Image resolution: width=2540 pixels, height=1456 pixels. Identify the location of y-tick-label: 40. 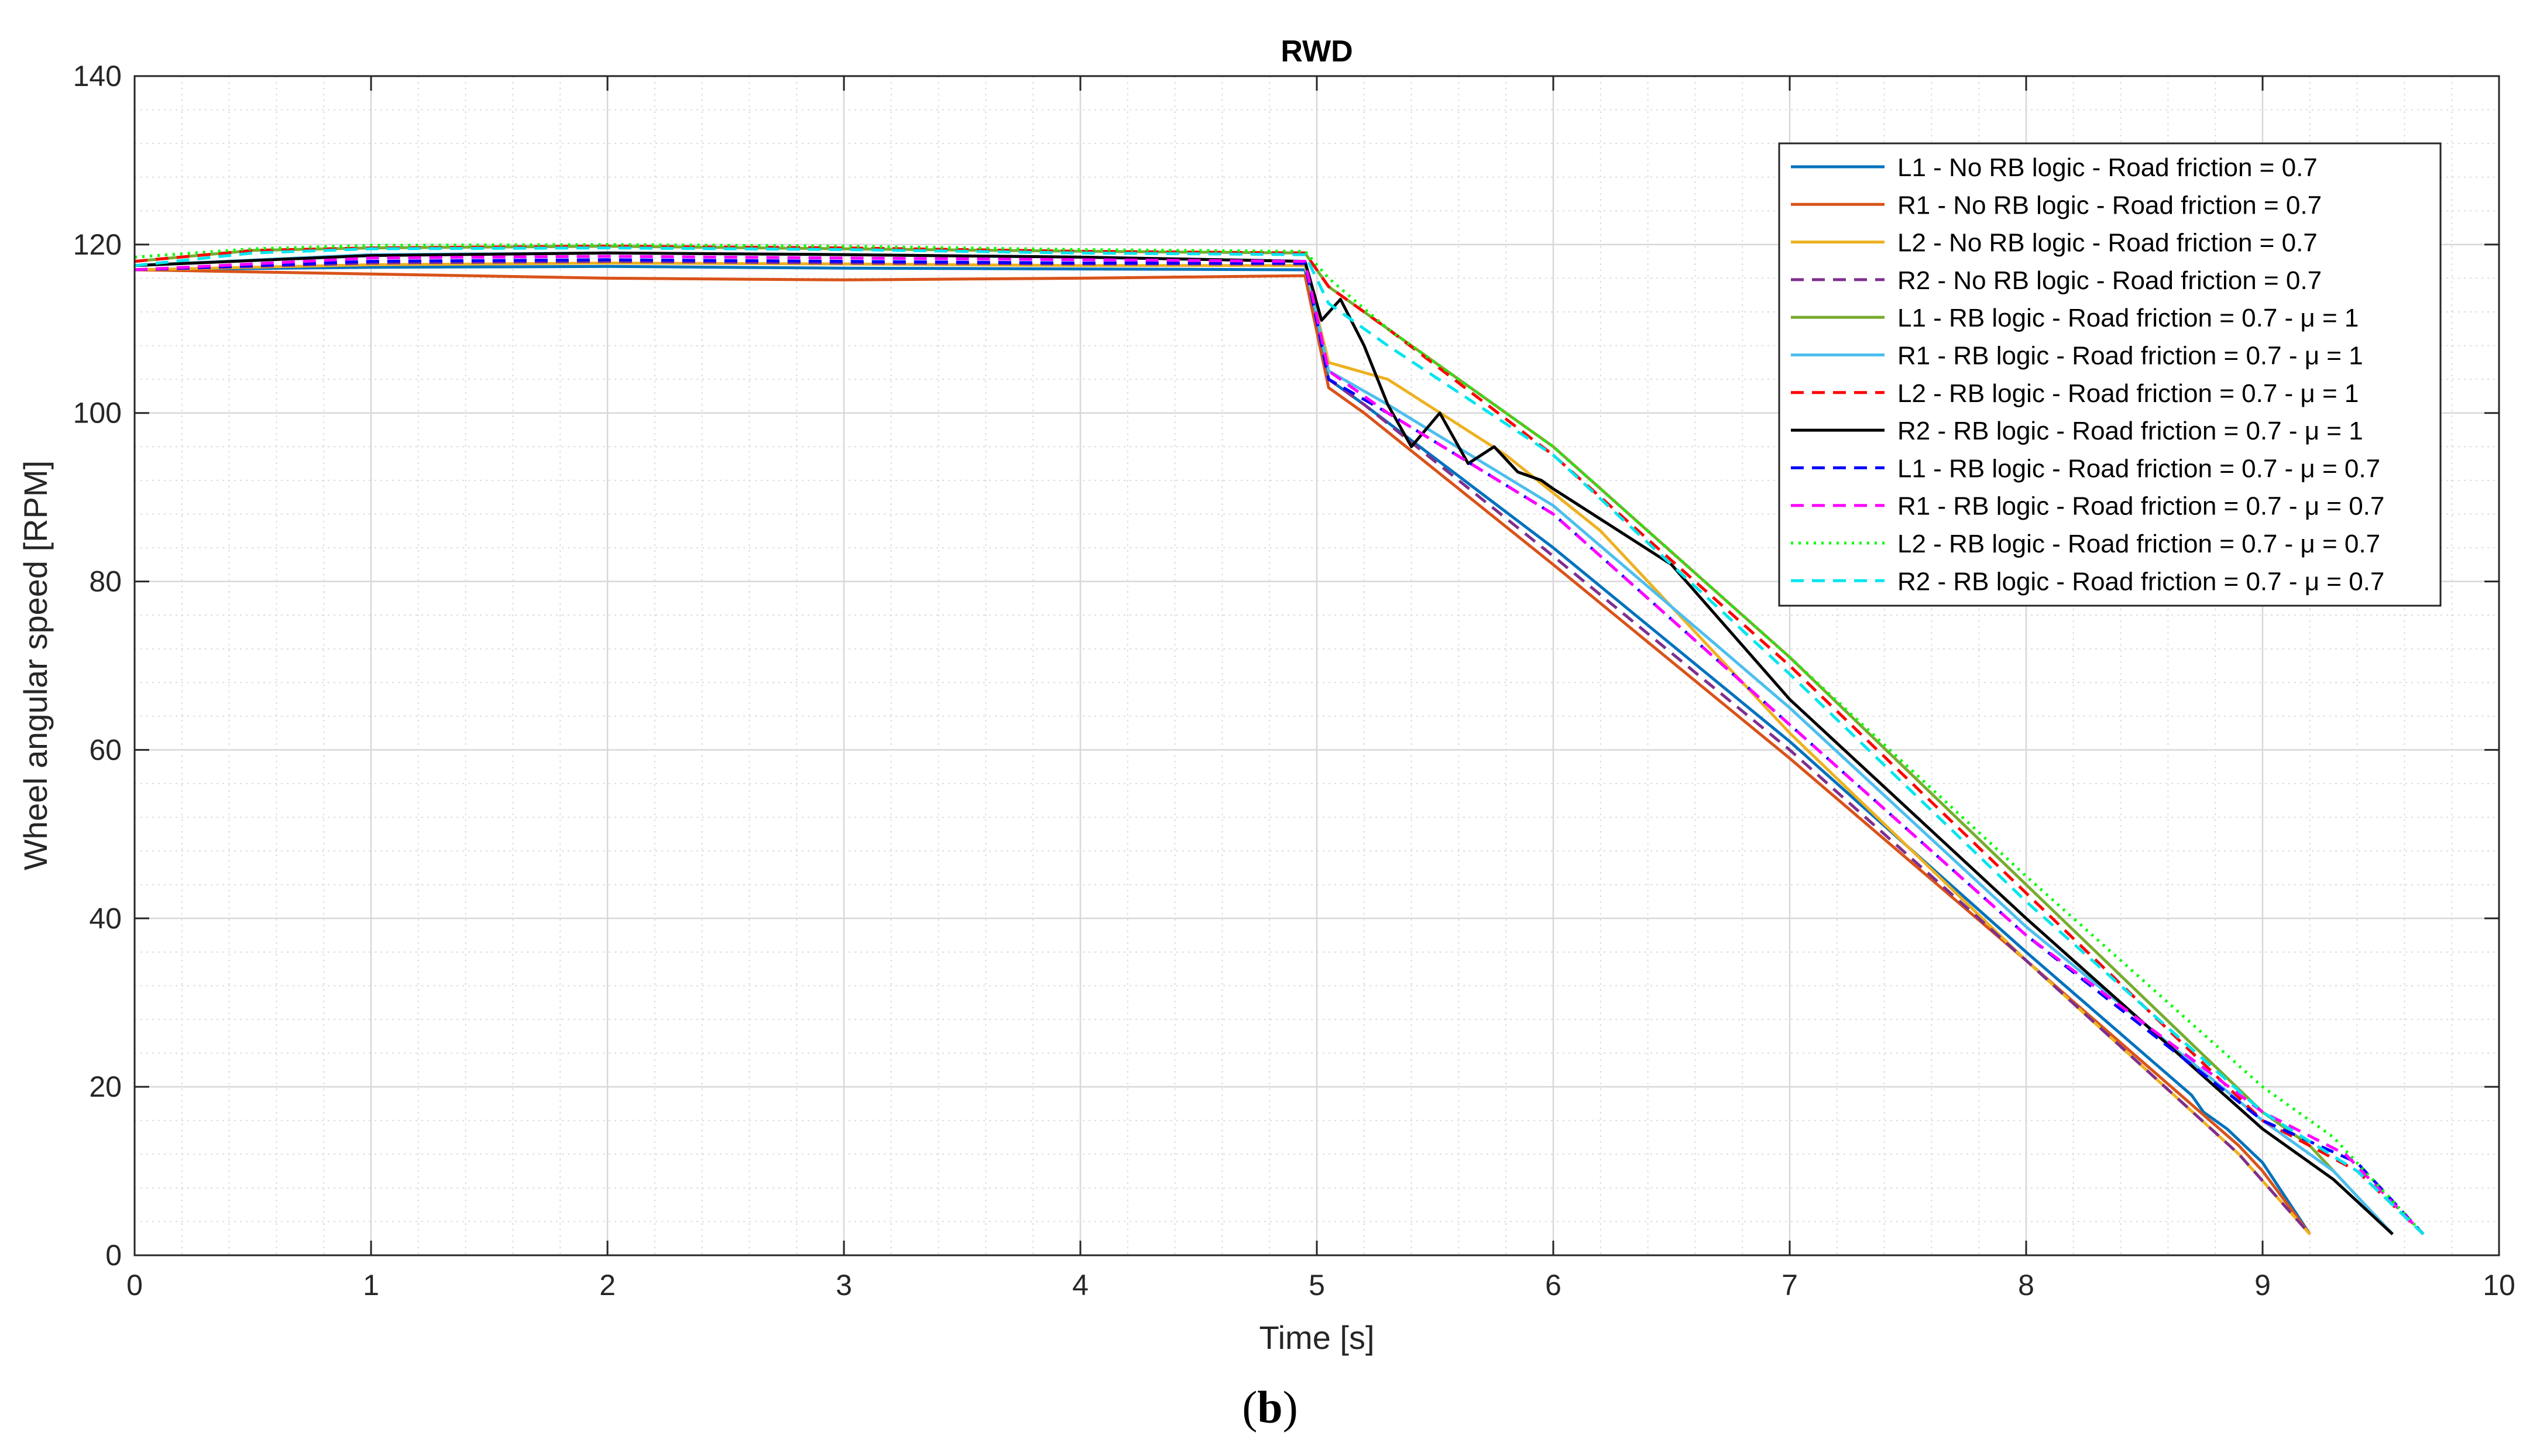
(105, 918).